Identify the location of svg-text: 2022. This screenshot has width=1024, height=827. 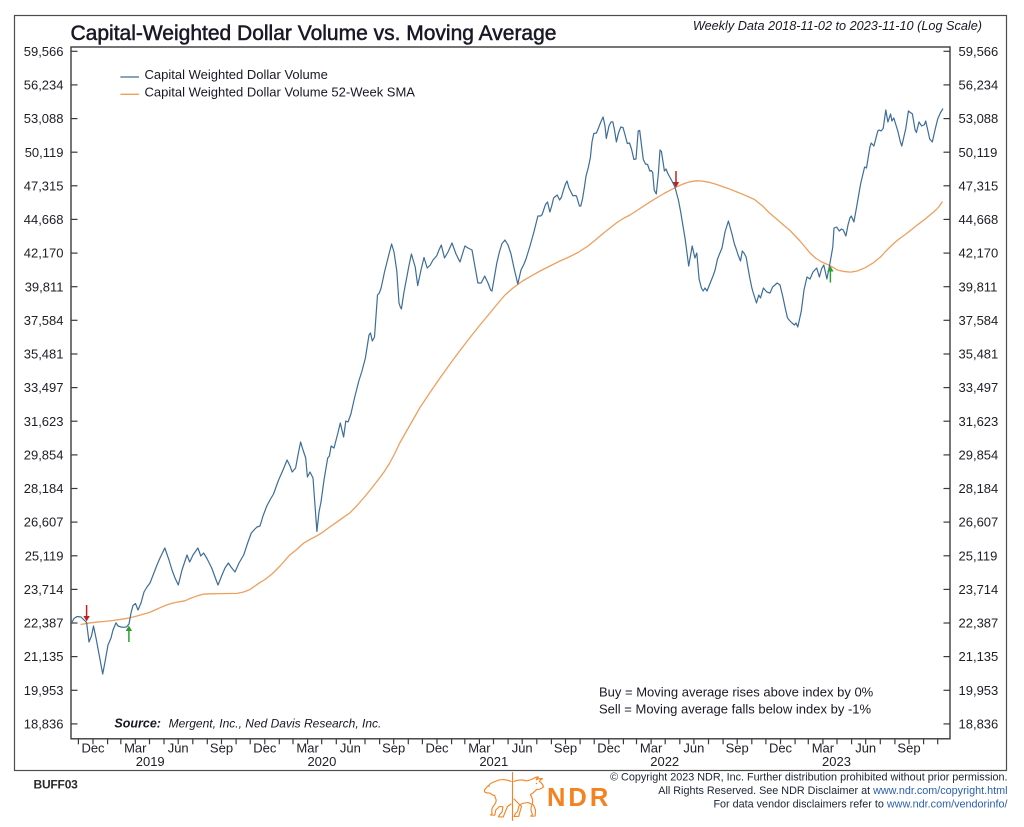
(664, 761).